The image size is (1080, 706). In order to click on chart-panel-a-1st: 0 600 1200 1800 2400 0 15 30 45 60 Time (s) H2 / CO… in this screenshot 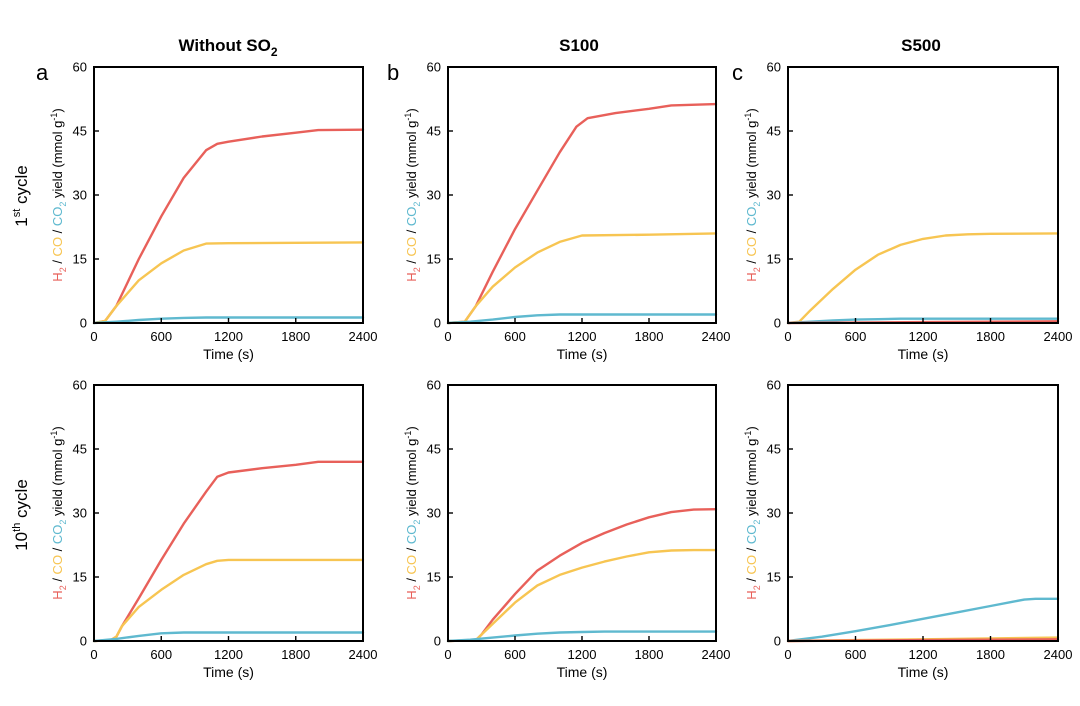, I will do `click(213, 211)`.